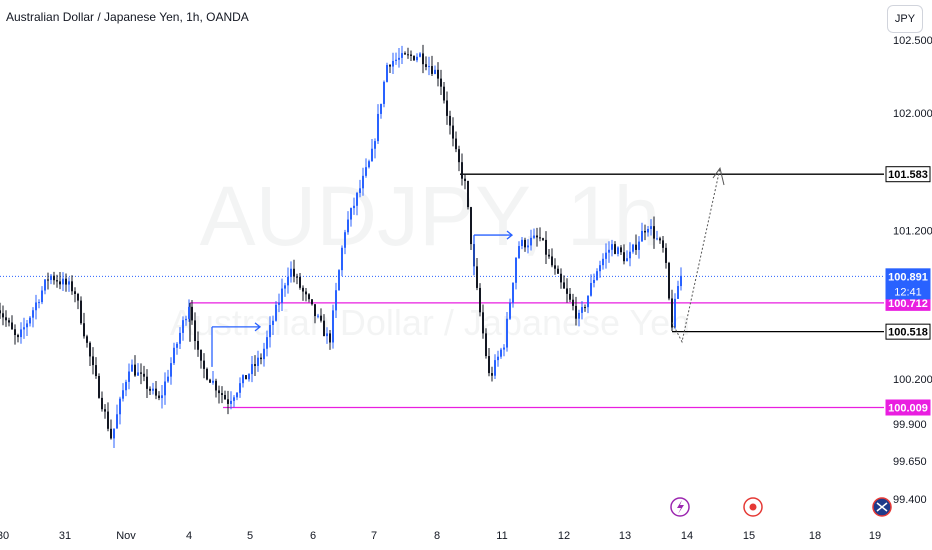 The image size is (932, 550). Describe the element at coordinates (908, 292) in the screenshot. I see `current-price-label-countdown: 12:41` at that location.